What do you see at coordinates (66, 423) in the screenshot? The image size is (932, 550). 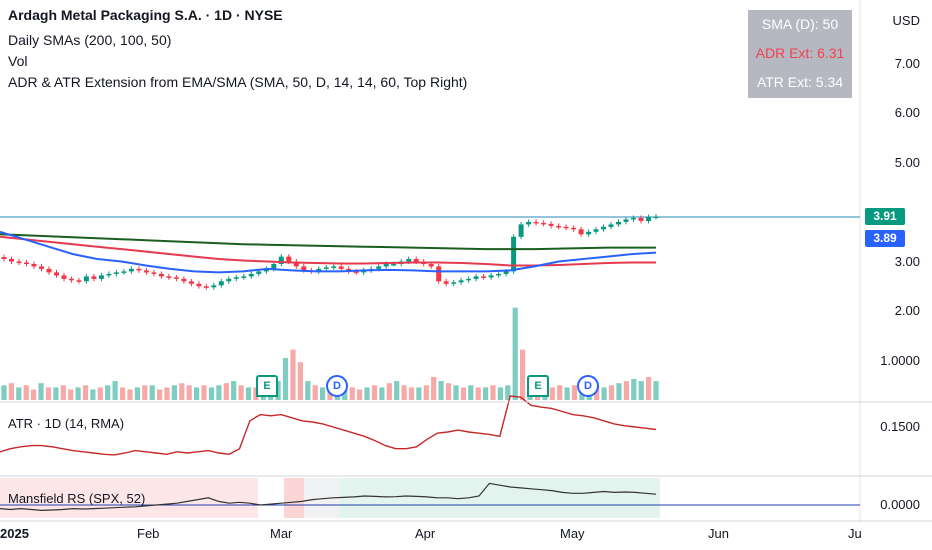 I see `atr-pane-label: ATR · 1D (14, RMA)` at bounding box center [66, 423].